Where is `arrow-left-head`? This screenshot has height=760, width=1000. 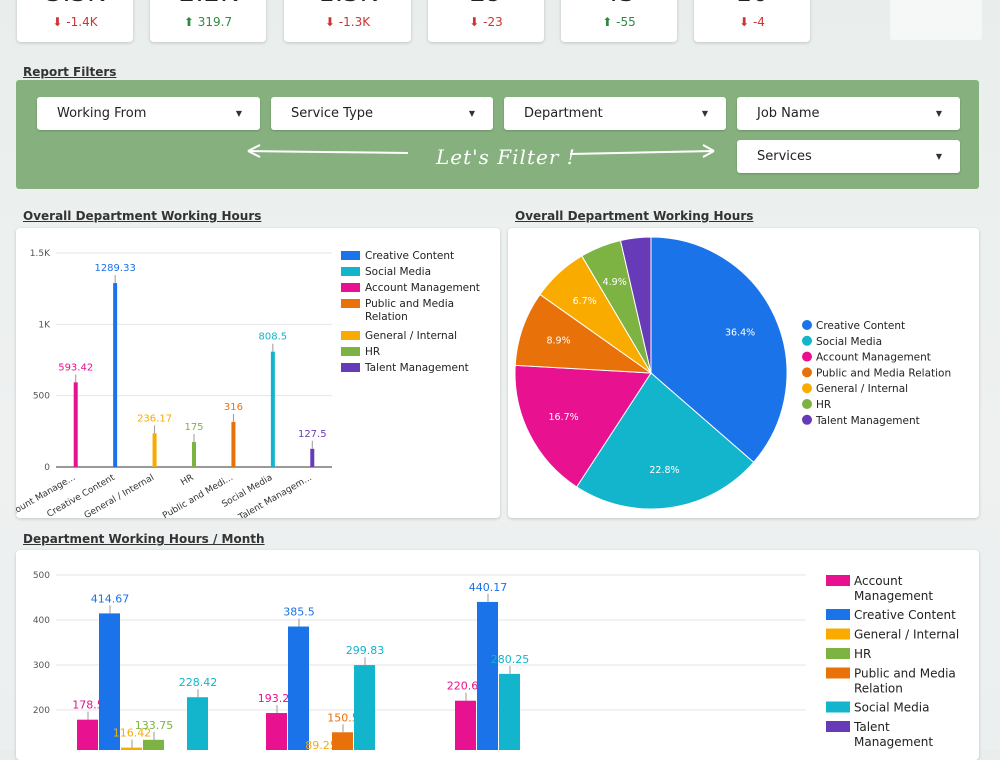 arrow-left-head is located at coordinates (254, 151).